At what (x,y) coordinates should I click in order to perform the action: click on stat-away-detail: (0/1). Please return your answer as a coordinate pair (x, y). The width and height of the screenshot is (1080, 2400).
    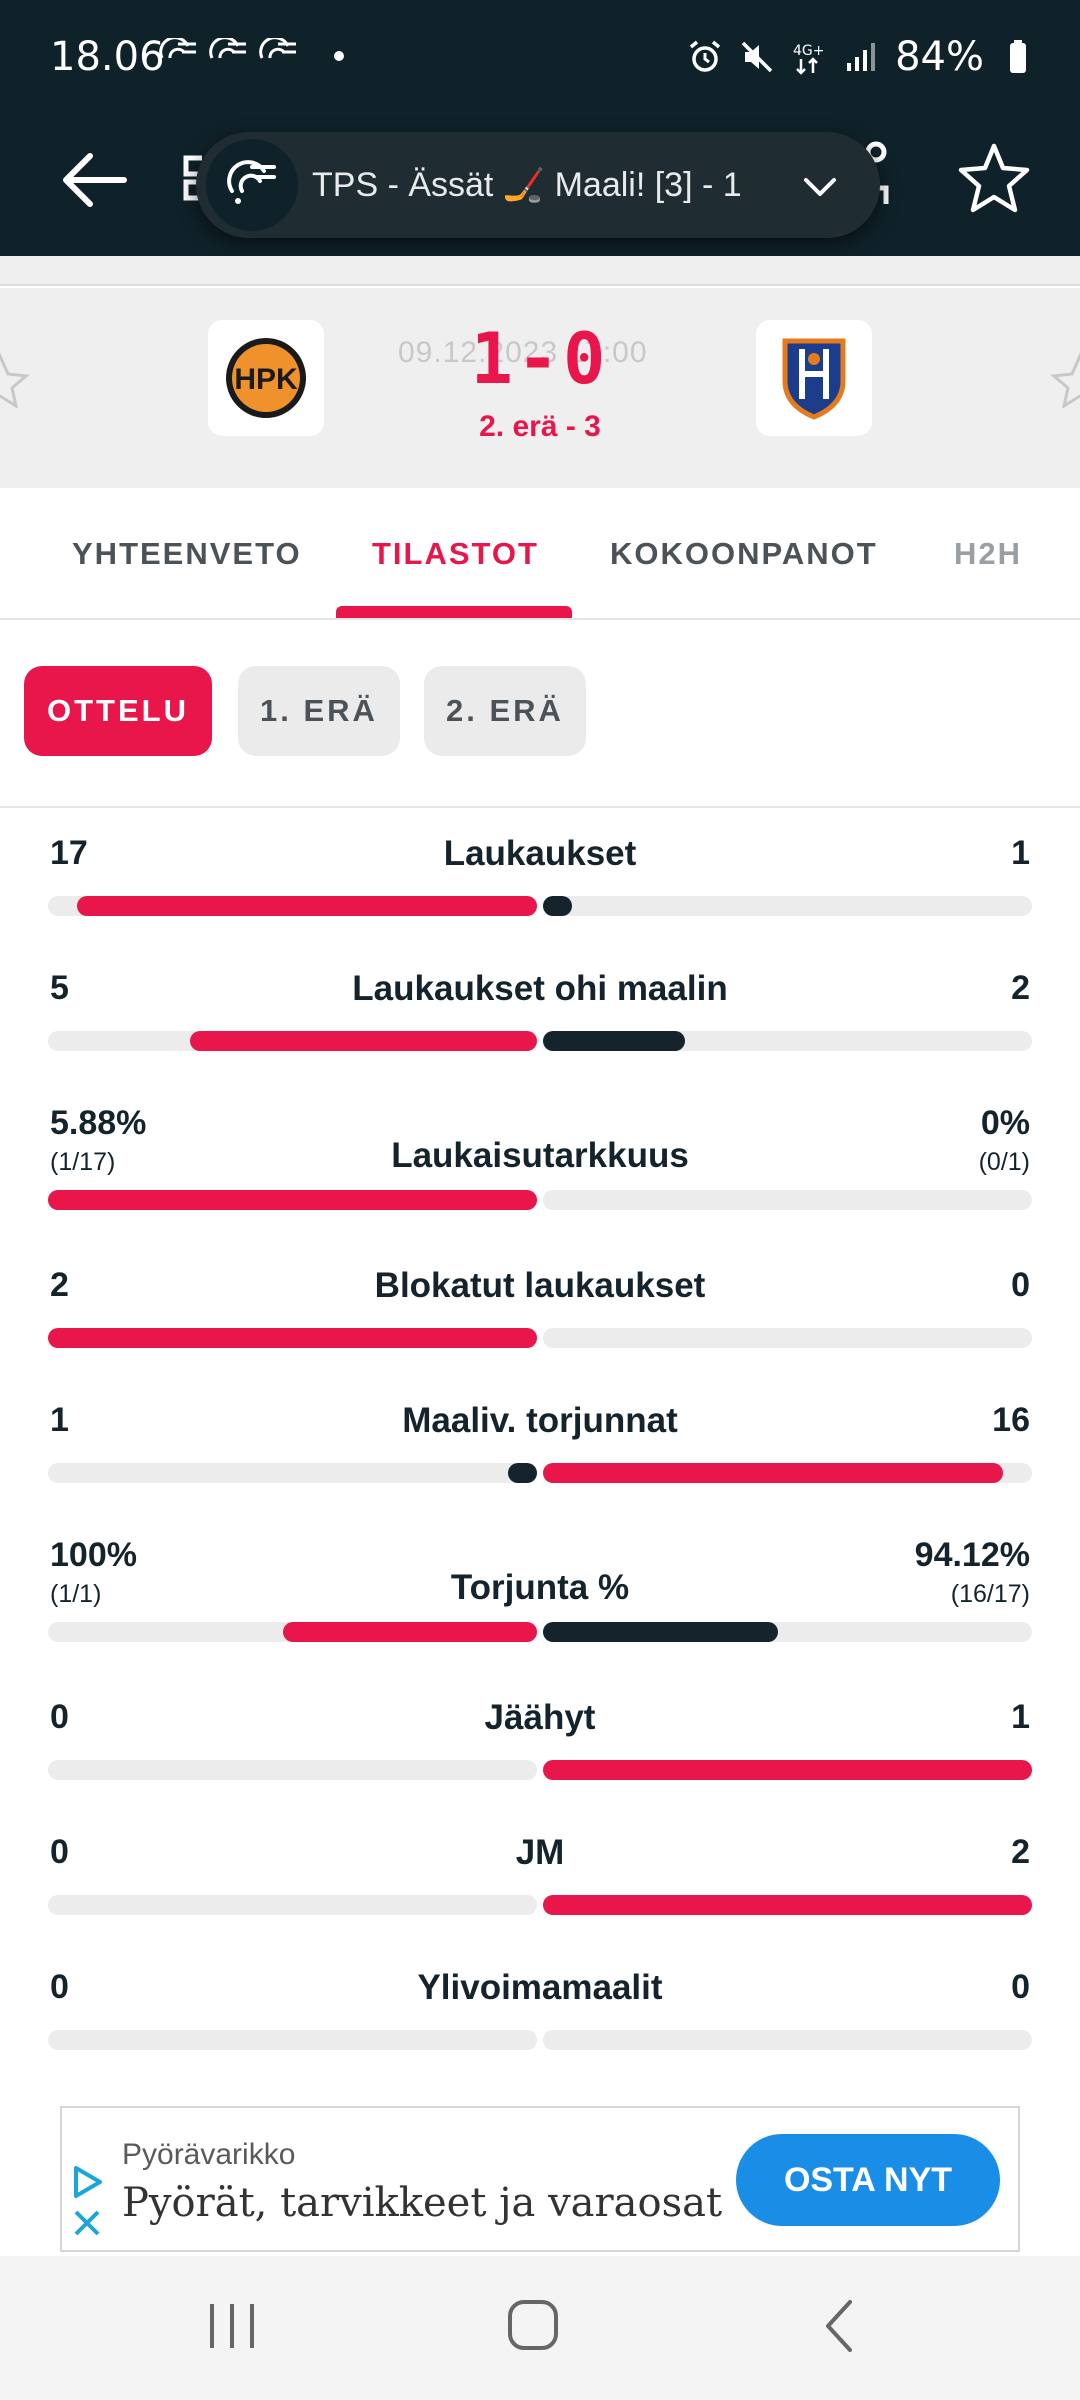
    Looking at the image, I should click on (1004, 1162).